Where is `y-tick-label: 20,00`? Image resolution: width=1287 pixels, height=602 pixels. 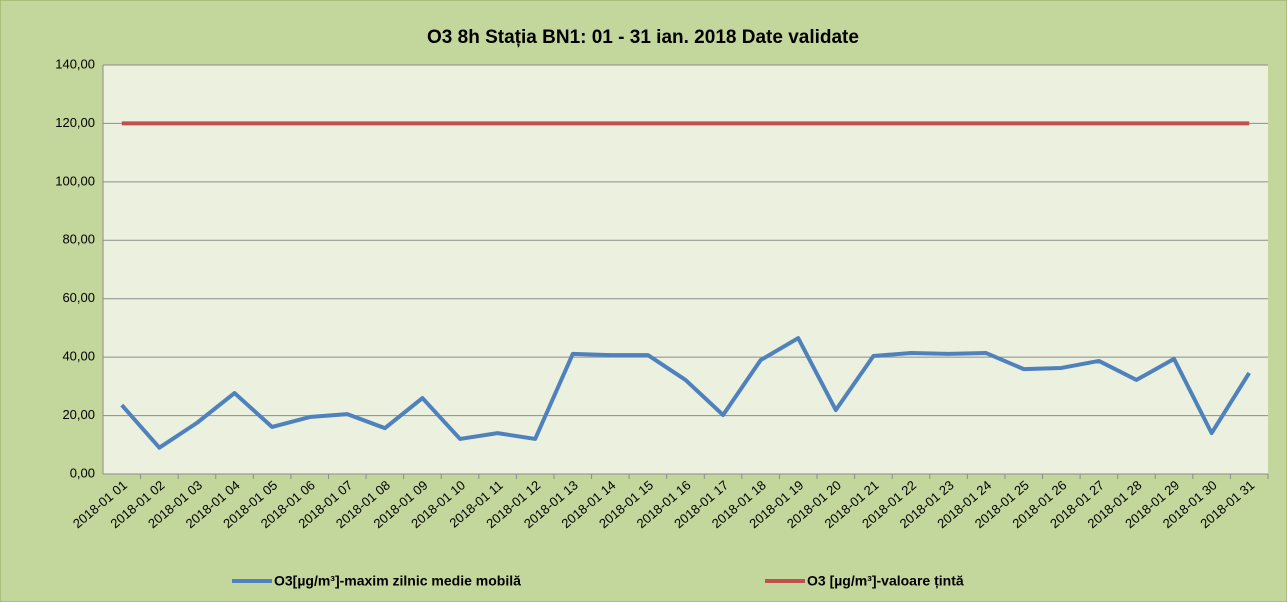
y-tick-label: 20,00 is located at coordinates (78, 414).